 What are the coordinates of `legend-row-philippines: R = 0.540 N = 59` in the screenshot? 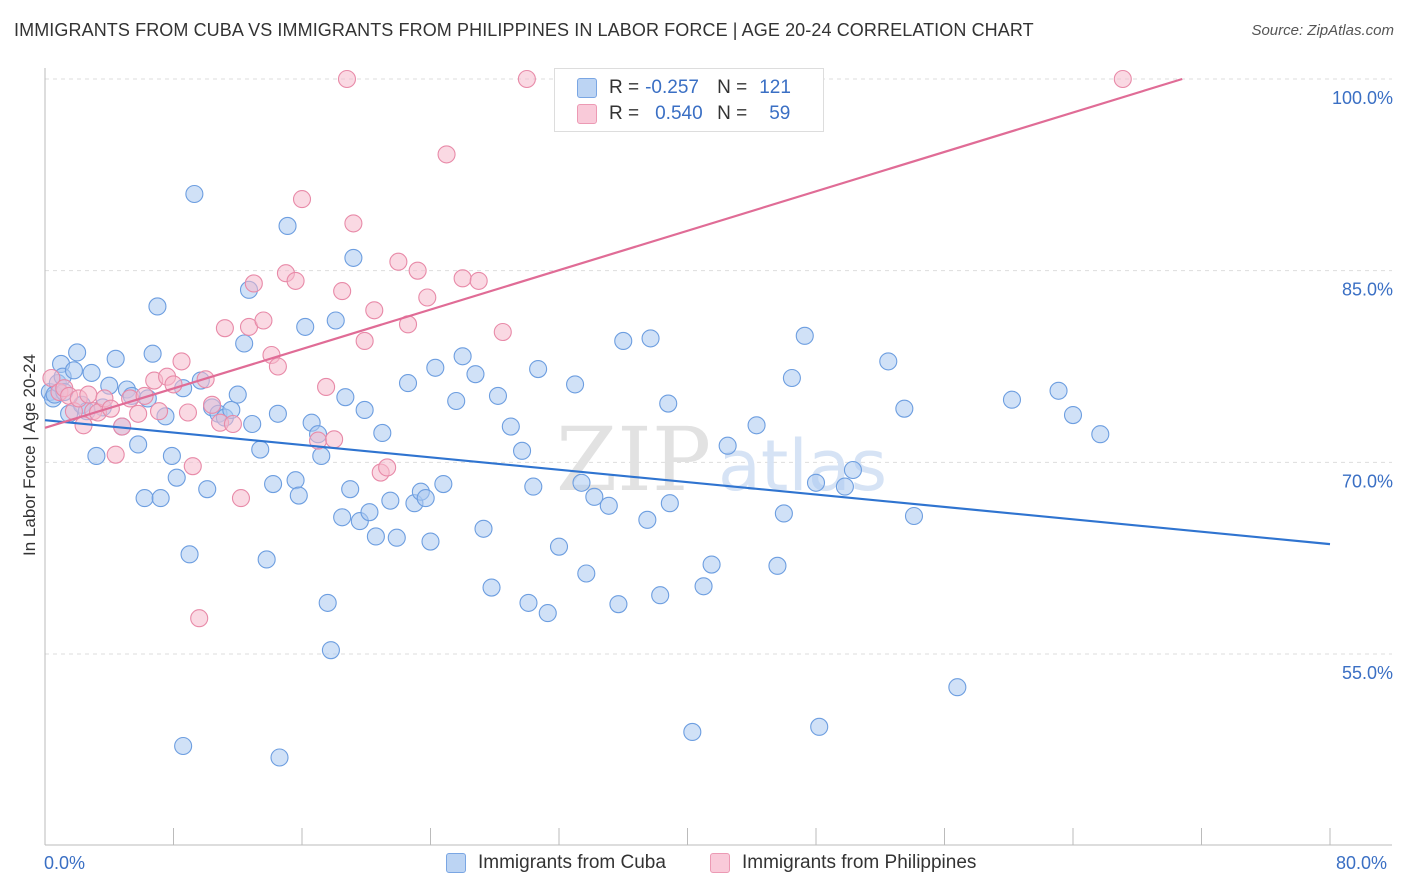 It's located at (683, 114).